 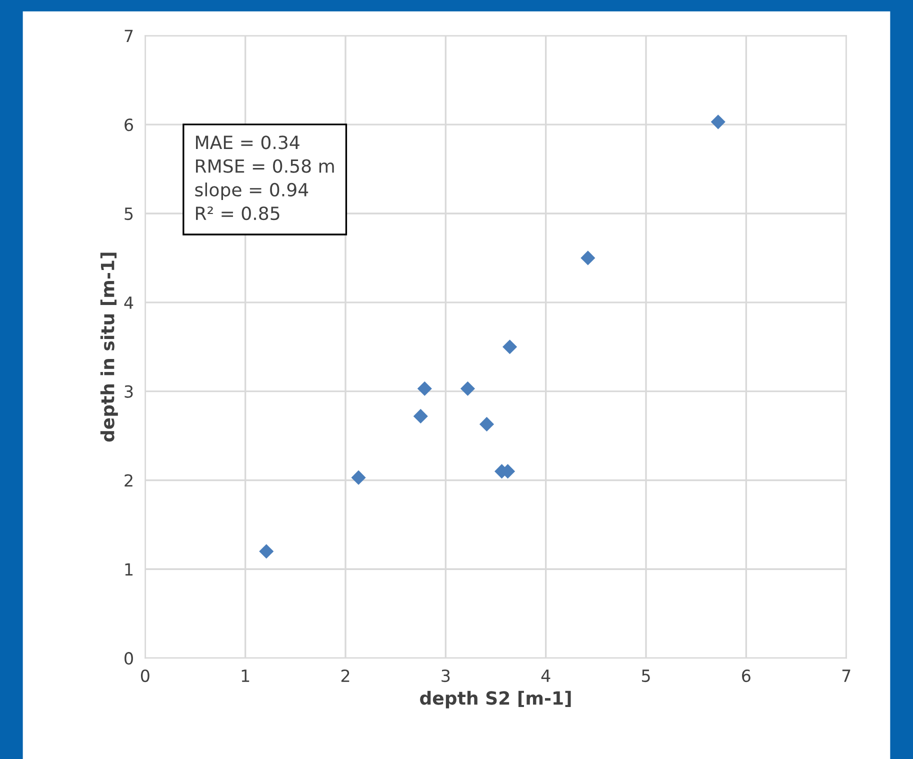 What do you see at coordinates (238, 213) in the screenshot?
I see `annotation: R² = 0.85` at bounding box center [238, 213].